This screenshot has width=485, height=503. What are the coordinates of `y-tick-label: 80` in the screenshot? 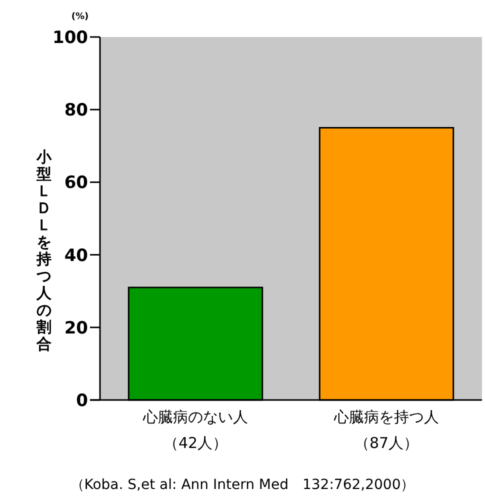 It's located at (76, 110).